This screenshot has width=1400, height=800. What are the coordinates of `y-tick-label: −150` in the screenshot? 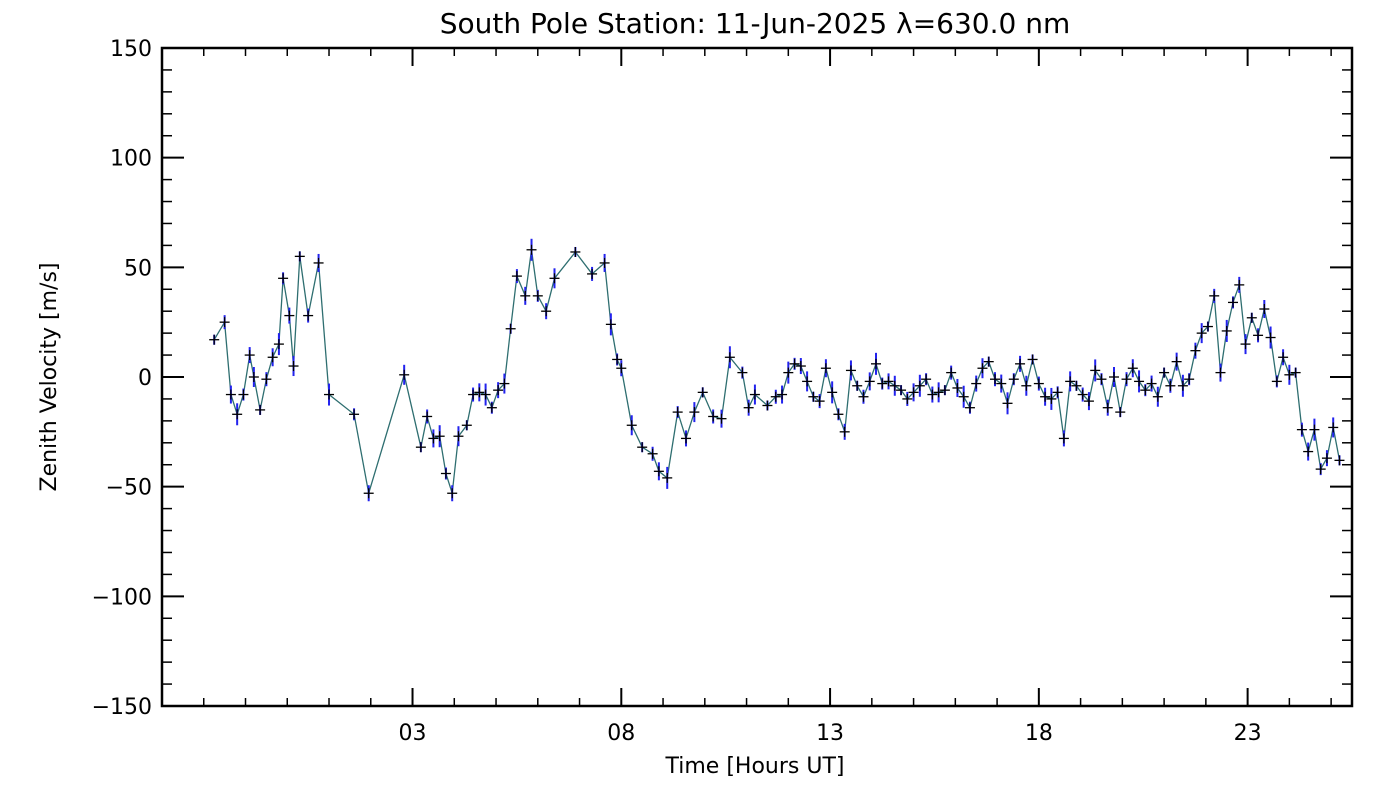 It's located at (122, 707).